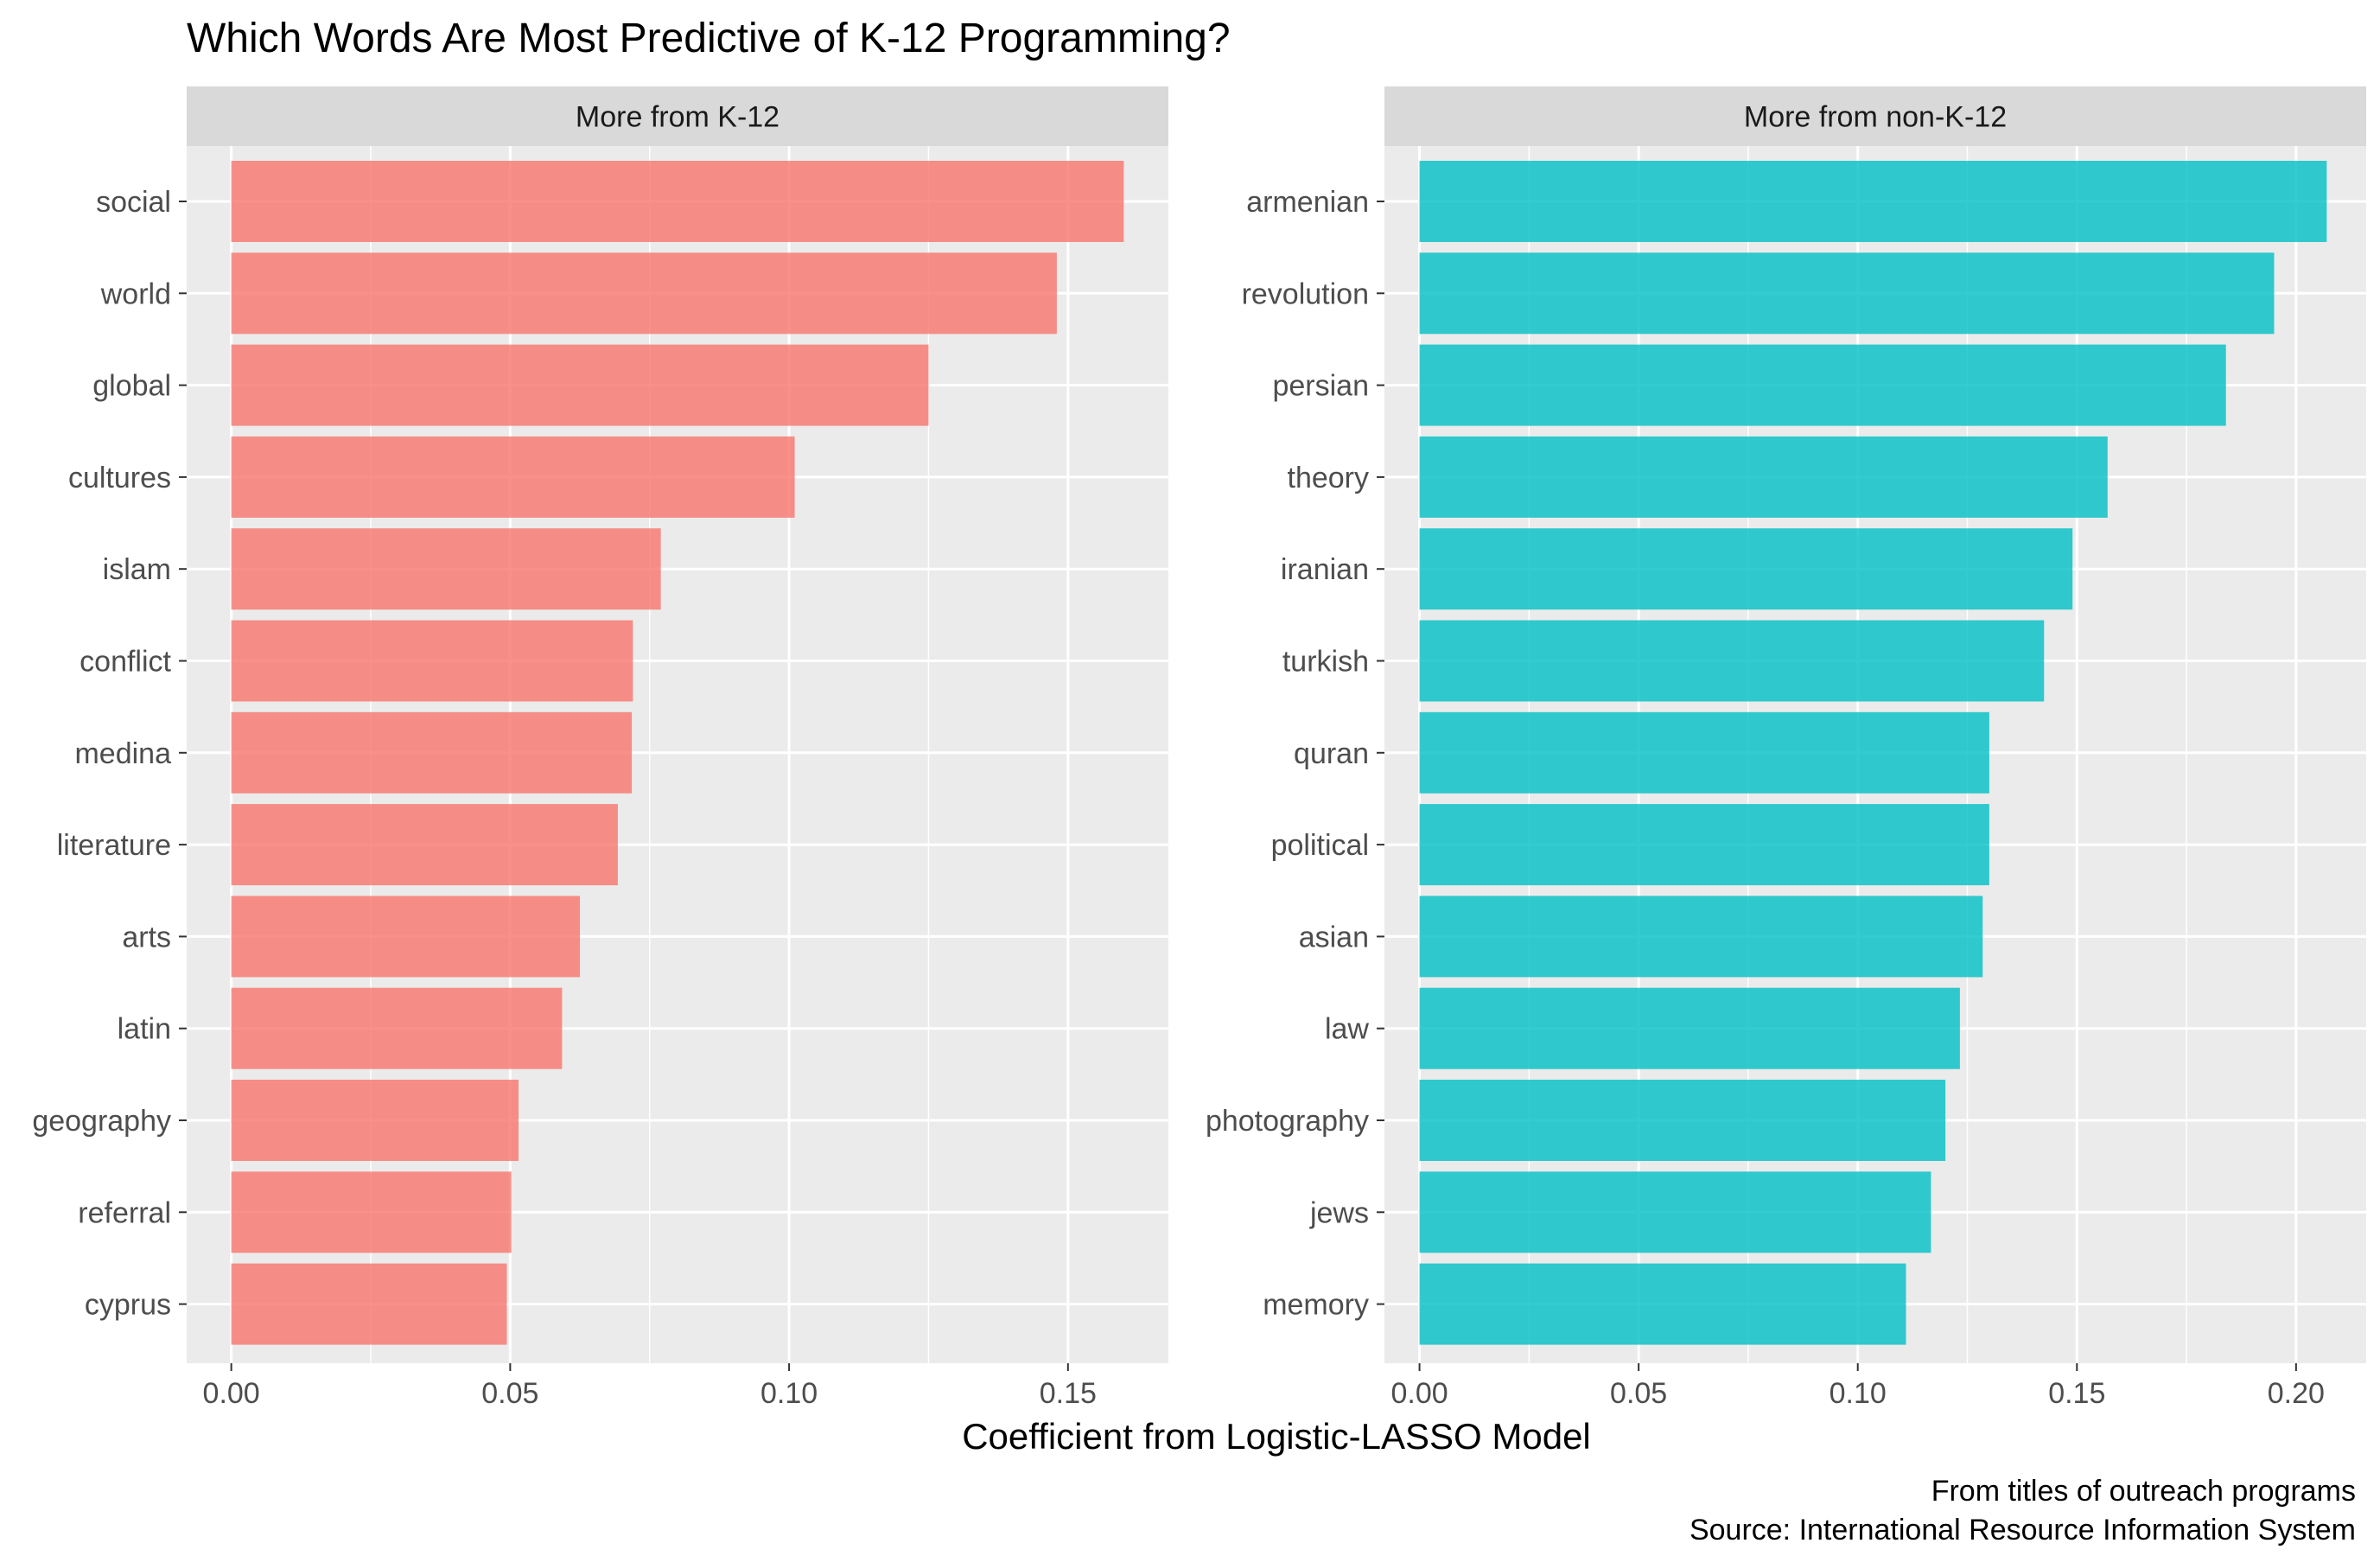  I want to click on bar-photography, so click(1682, 1120).